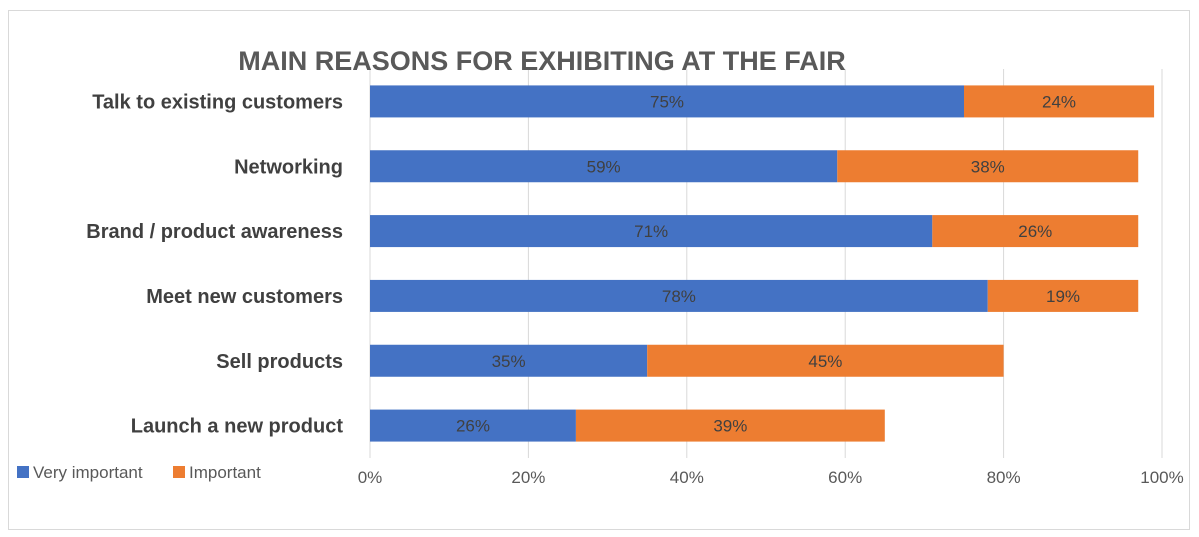 Image resolution: width=1199 pixels, height=537 pixels. Describe the element at coordinates (542, 61) in the screenshot. I see `chart-title: MAIN REASONS FOR EXHIBITING AT THE FAIR` at that location.